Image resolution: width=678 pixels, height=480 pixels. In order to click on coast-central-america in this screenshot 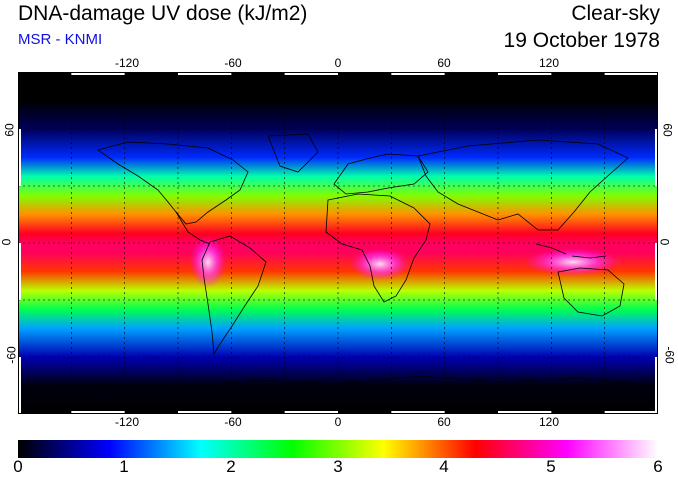, I will do `click(193, 228)`.